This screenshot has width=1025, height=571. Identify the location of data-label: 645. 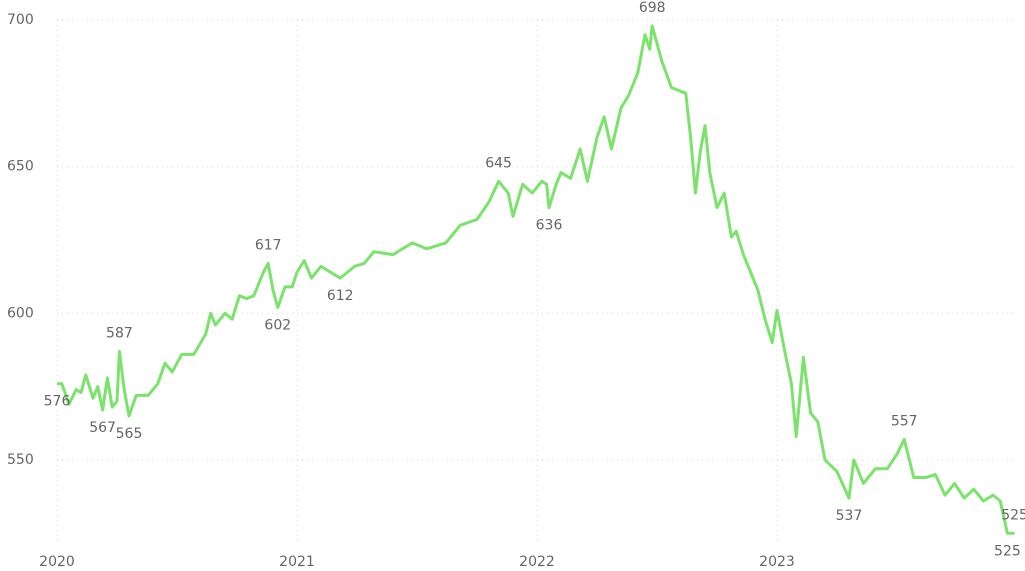
(498, 163).